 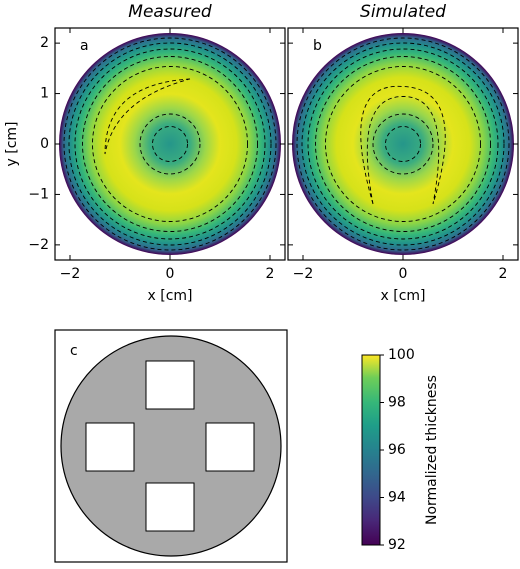 What do you see at coordinates (44, 144) in the screenshot?
I see `y-tick-label: 0` at bounding box center [44, 144].